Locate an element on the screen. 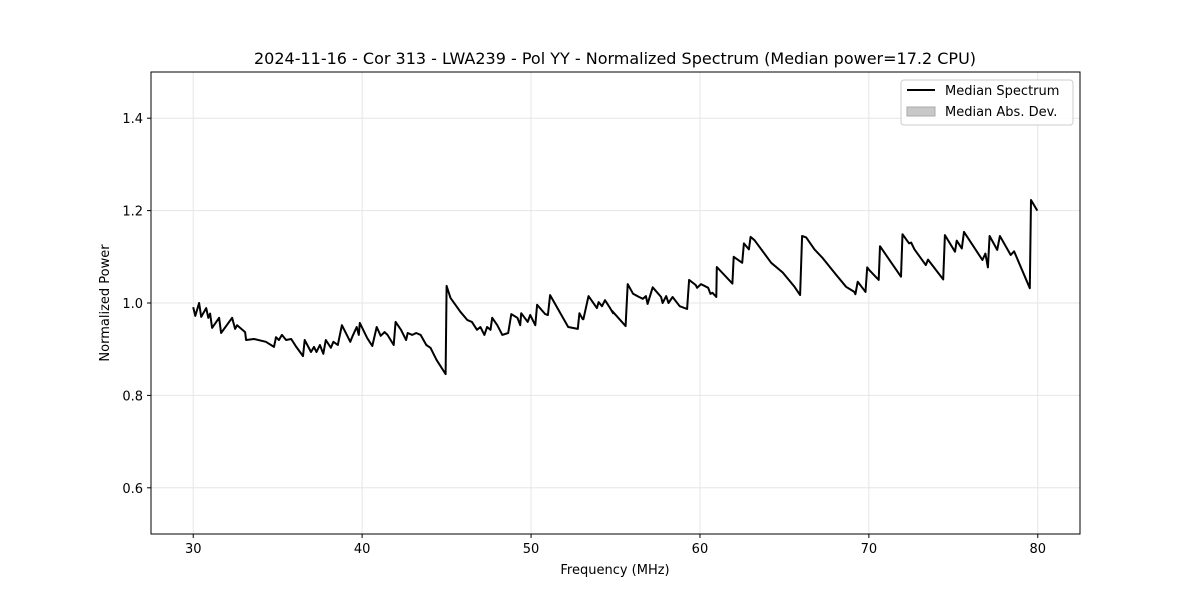  y-tick-label: 1.0 is located at coordinates (132, 304).